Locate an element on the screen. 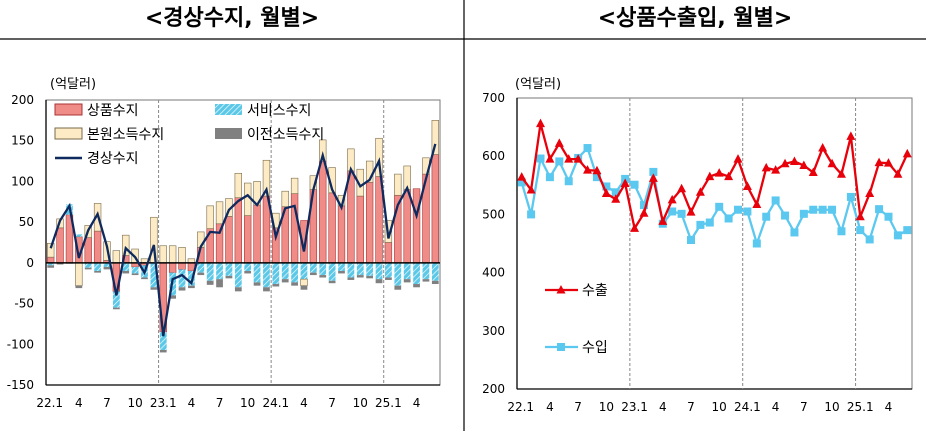 Image resolution: width=926 pixels, height=431 pixels. legend-goods-label: 상품수지 is located at coordinates (113, 111).